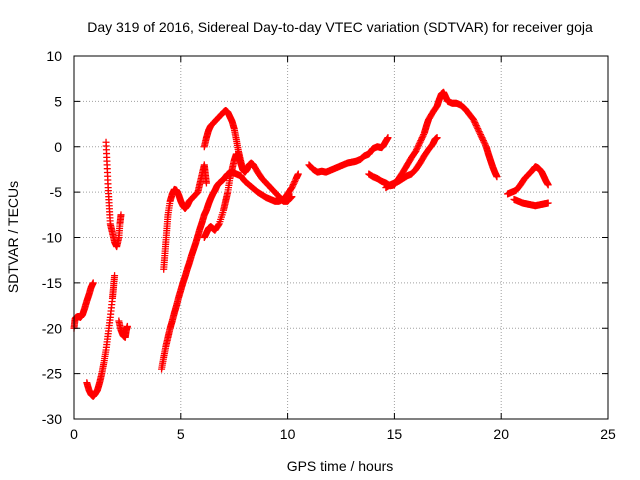 The width and height of the screenshot is (640, 480). I want to click on x-axis-label: GPS time / hours, so click(340, 466).